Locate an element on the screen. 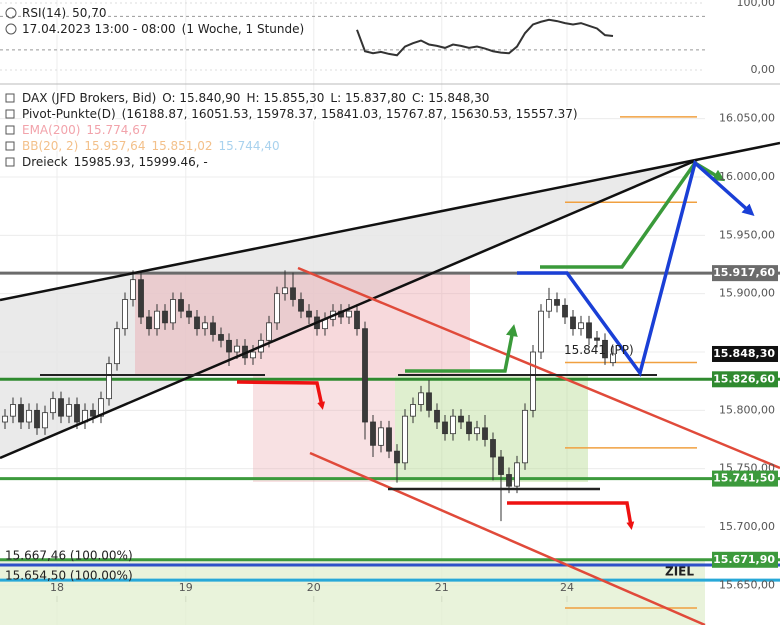  legend-text: Dreieck is located at coordinates (45, 162).